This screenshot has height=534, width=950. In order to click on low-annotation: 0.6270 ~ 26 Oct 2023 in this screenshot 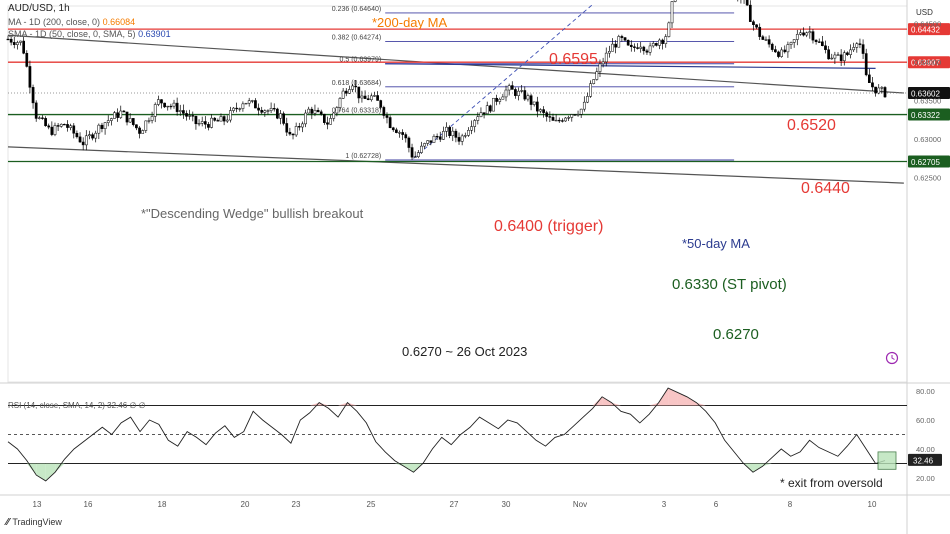, I will do `click(465, 351)`.